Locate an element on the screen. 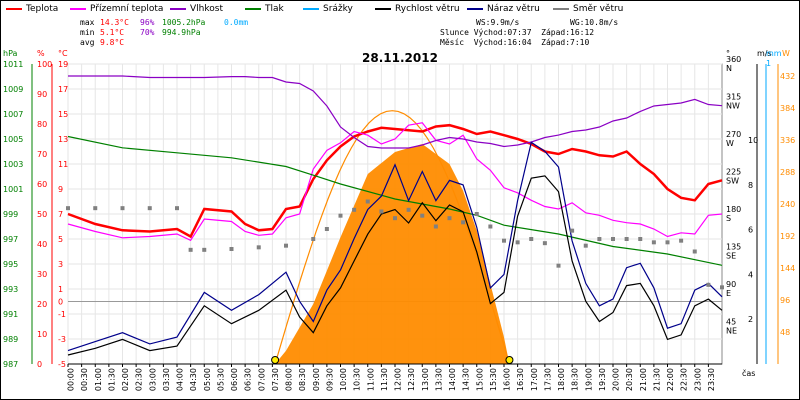  stats-rain: 0.0mm is located at coordinates (236, 23).